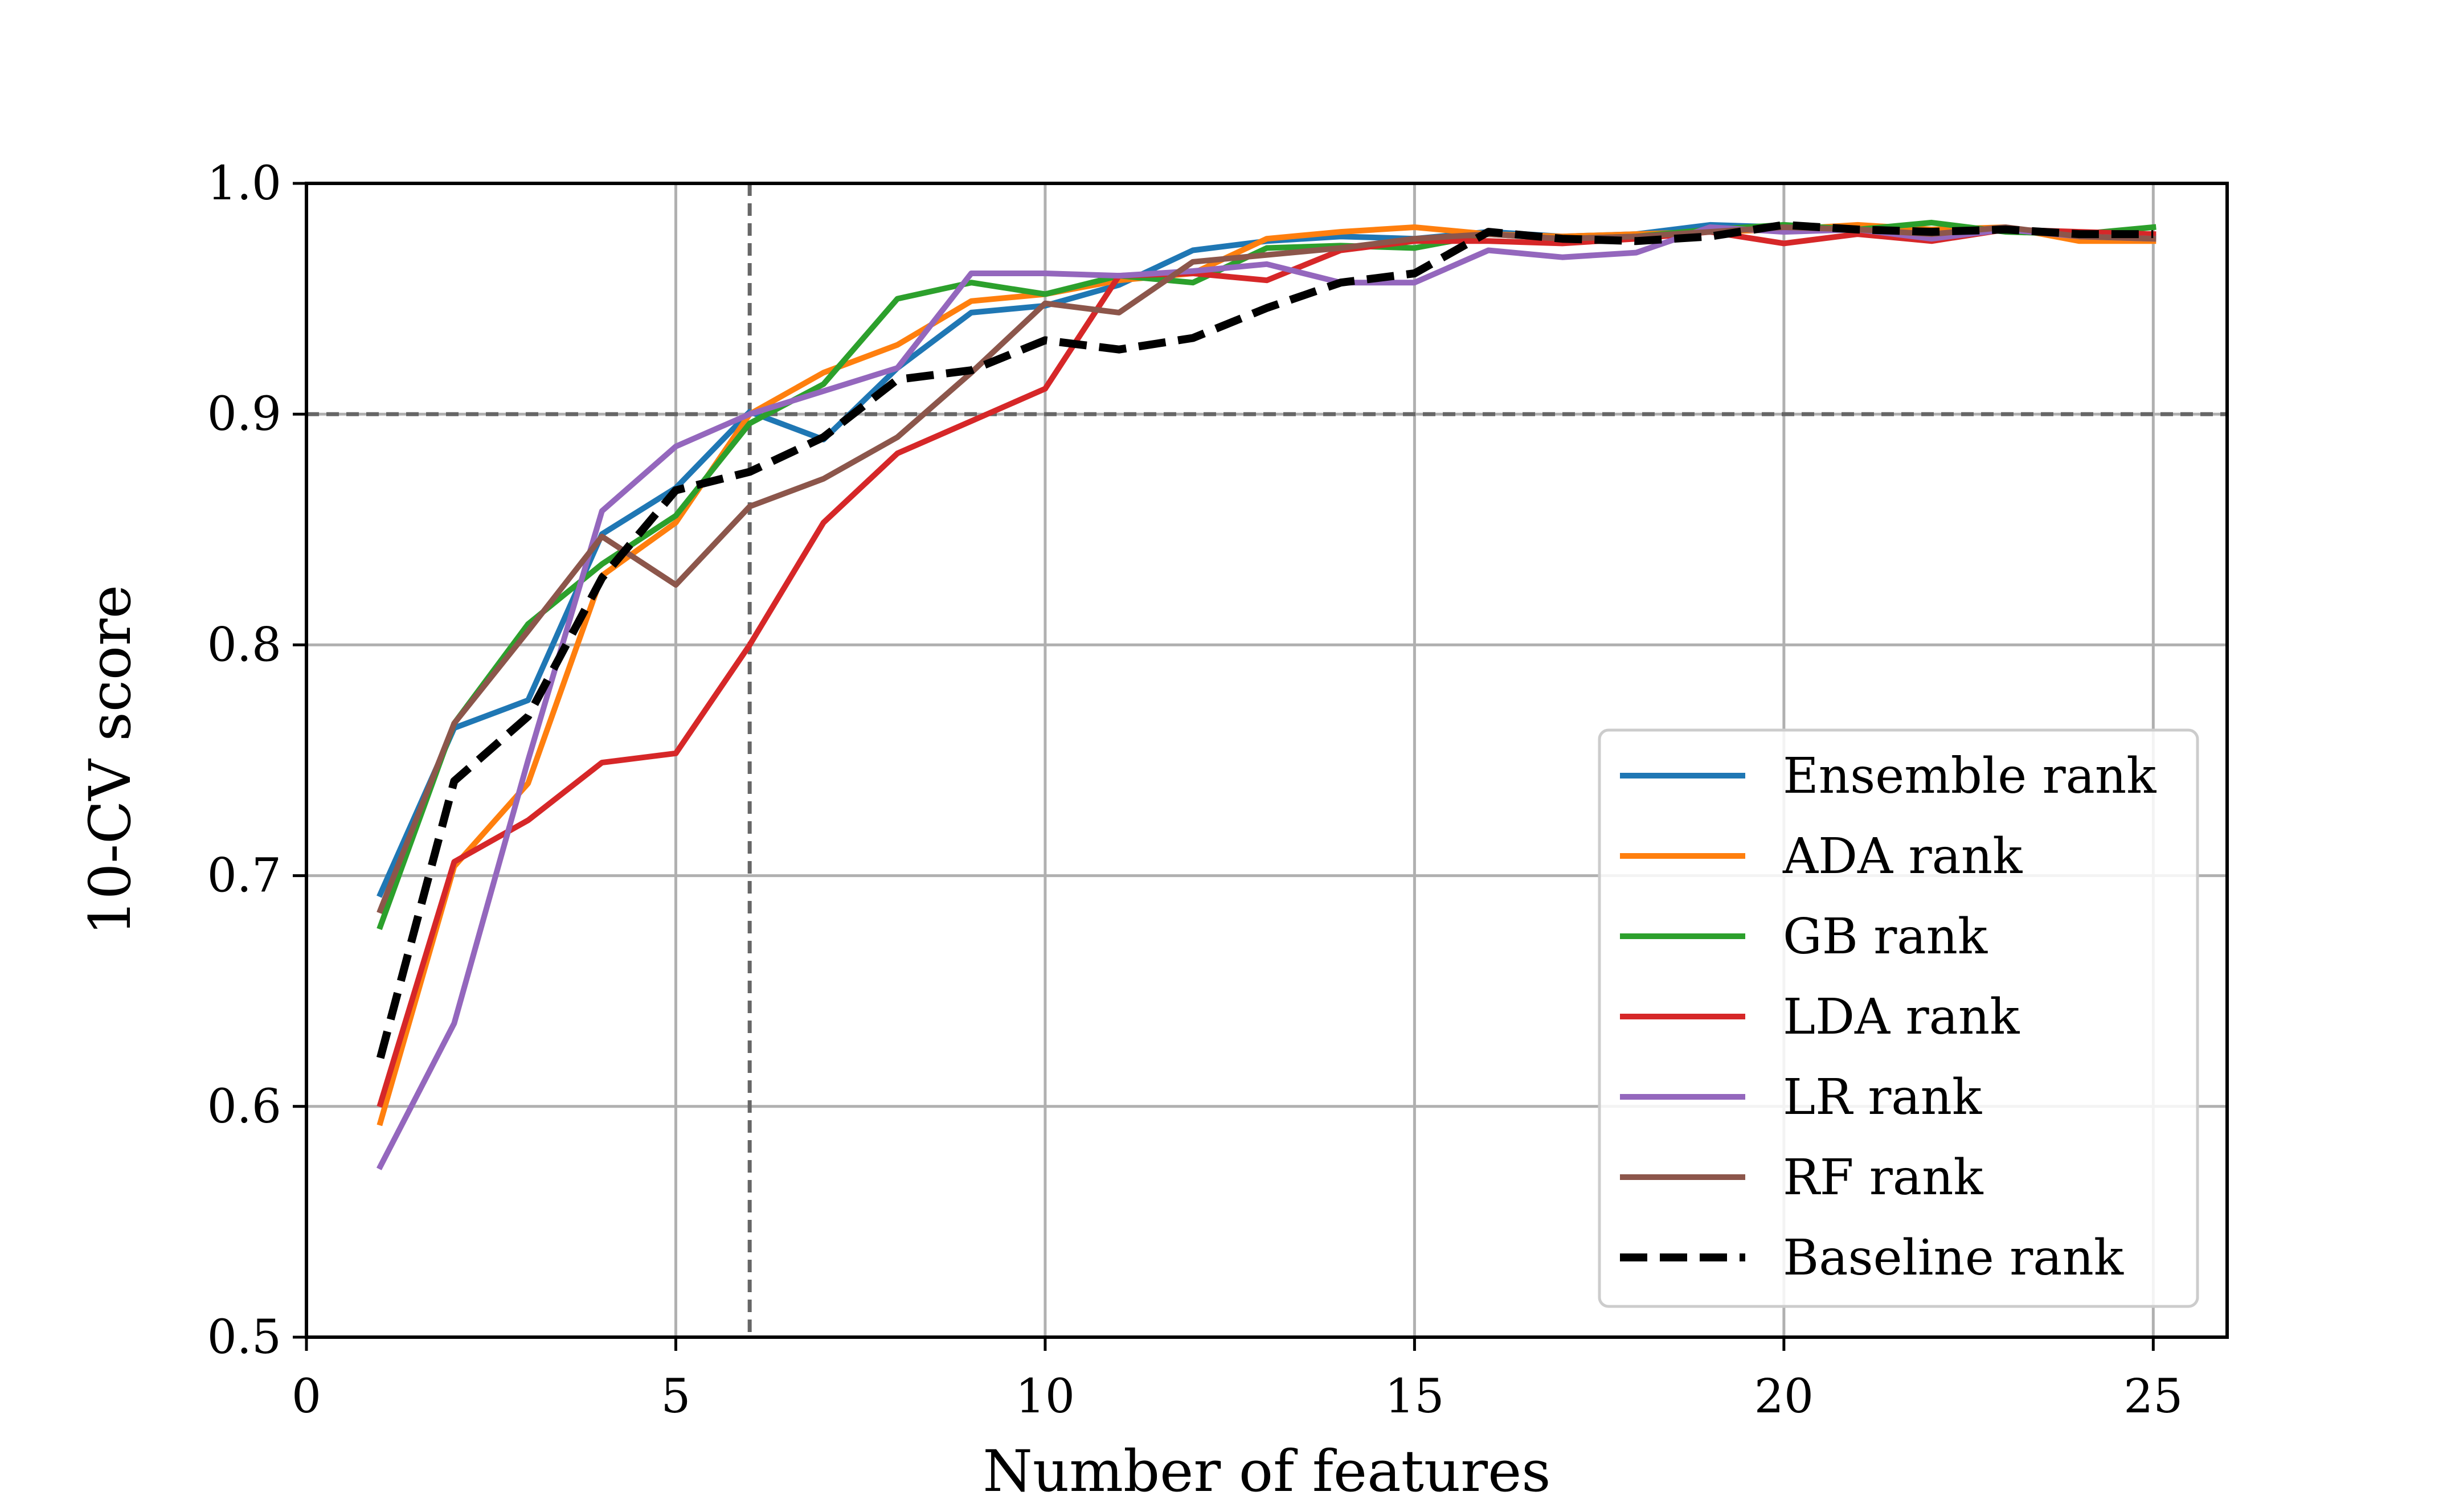 Image resolution: width=2447 pixels, height=1512 pixels. Describe the element at coordinates (1902, 856) in the screenshot. I see `legend-label: ADA rank` at that location.